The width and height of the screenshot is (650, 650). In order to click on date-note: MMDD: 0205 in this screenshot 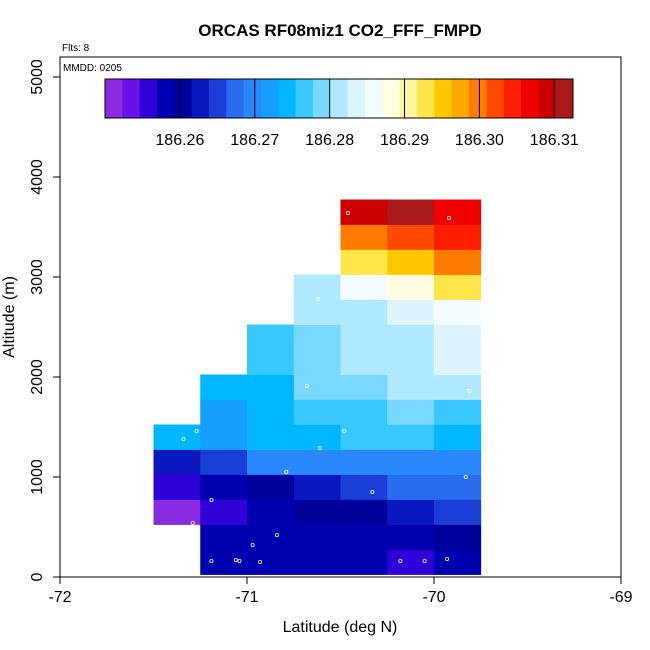, I will do `click(92, 68)`.